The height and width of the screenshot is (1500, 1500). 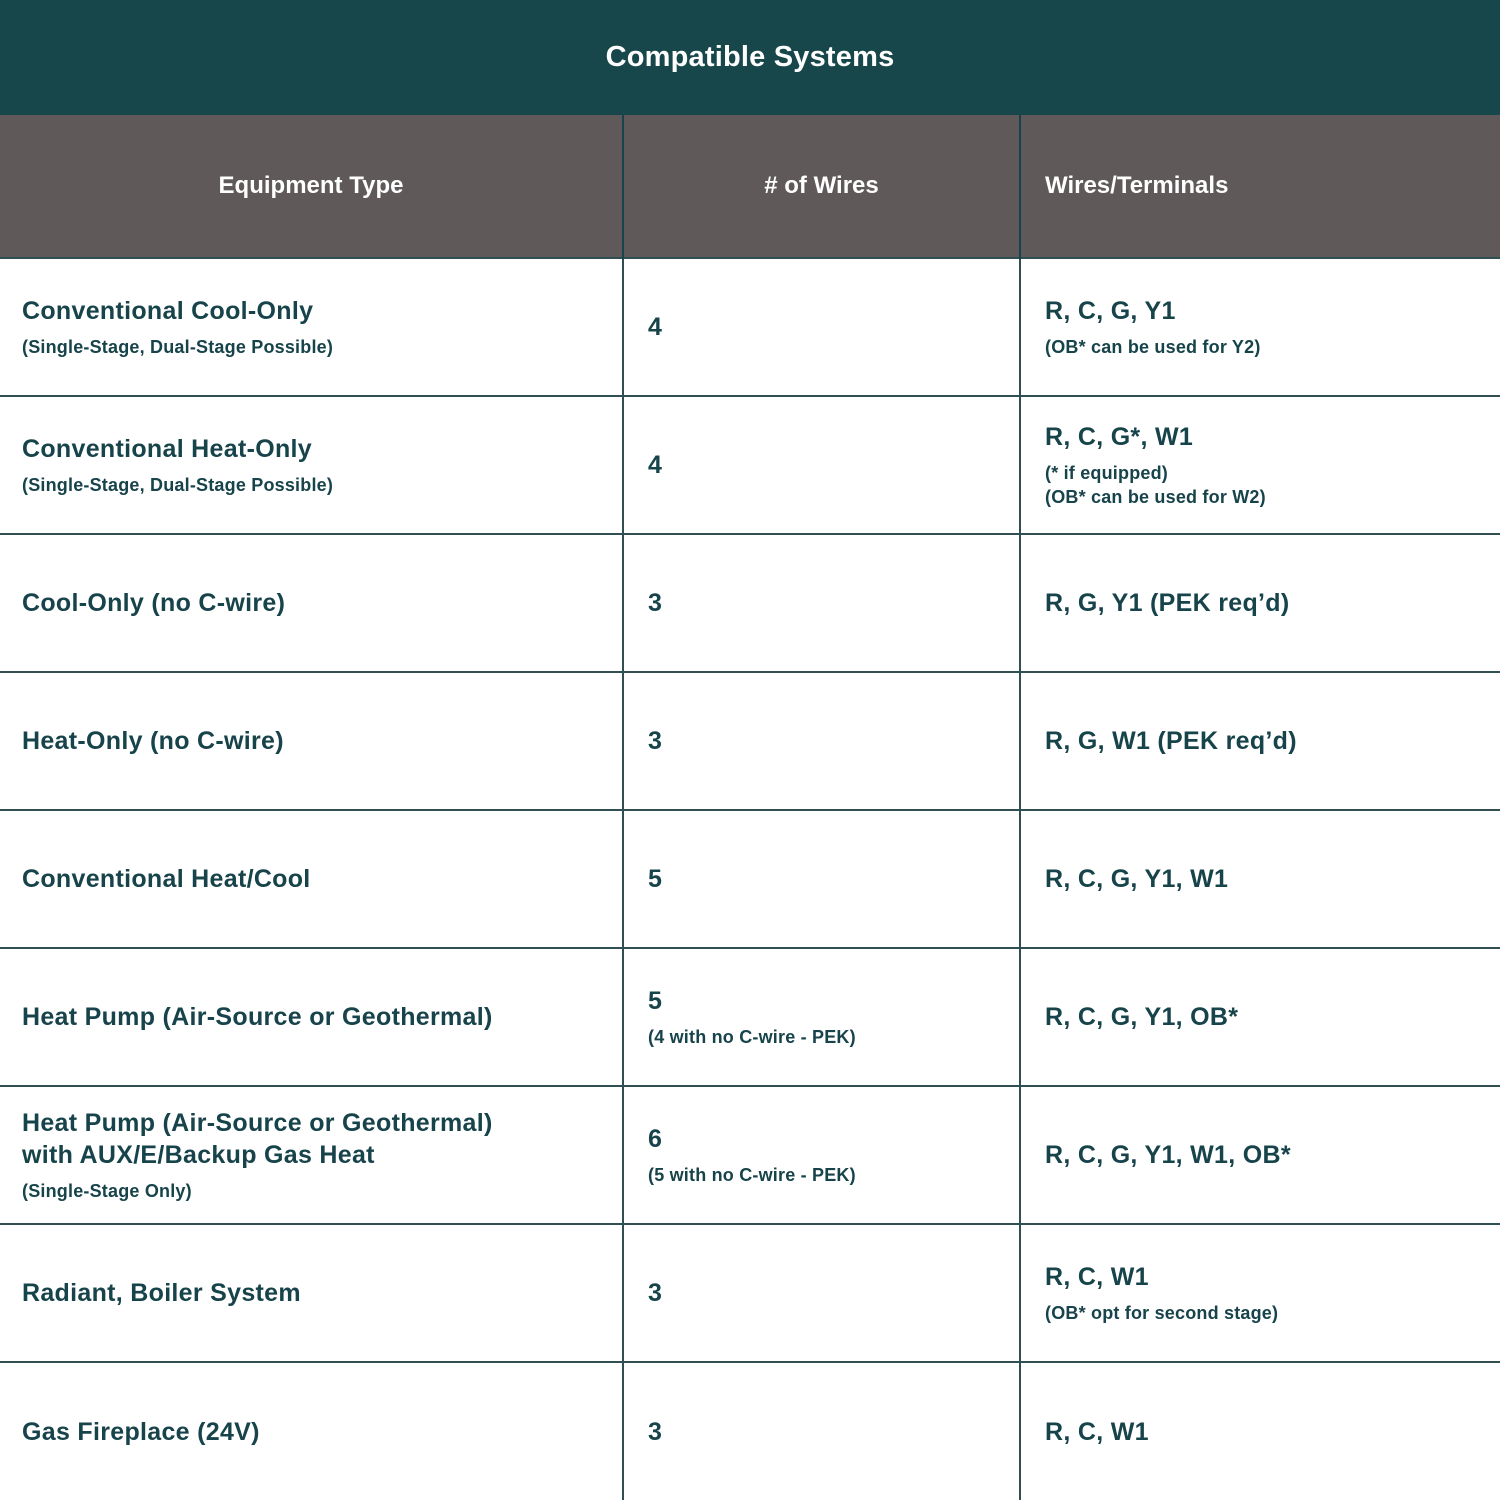 I want to click on terminals-cell: R, C, G, Y1, OB*, so click(x=1260, y=1016).